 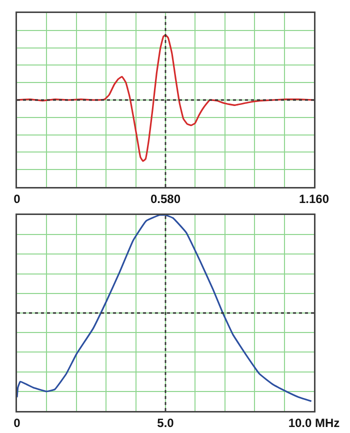 What do you see at coordinates (314, 423) in the screenshot?
I see `x-tick-label: 10.0 MHz` at bounding box center [314, 423].